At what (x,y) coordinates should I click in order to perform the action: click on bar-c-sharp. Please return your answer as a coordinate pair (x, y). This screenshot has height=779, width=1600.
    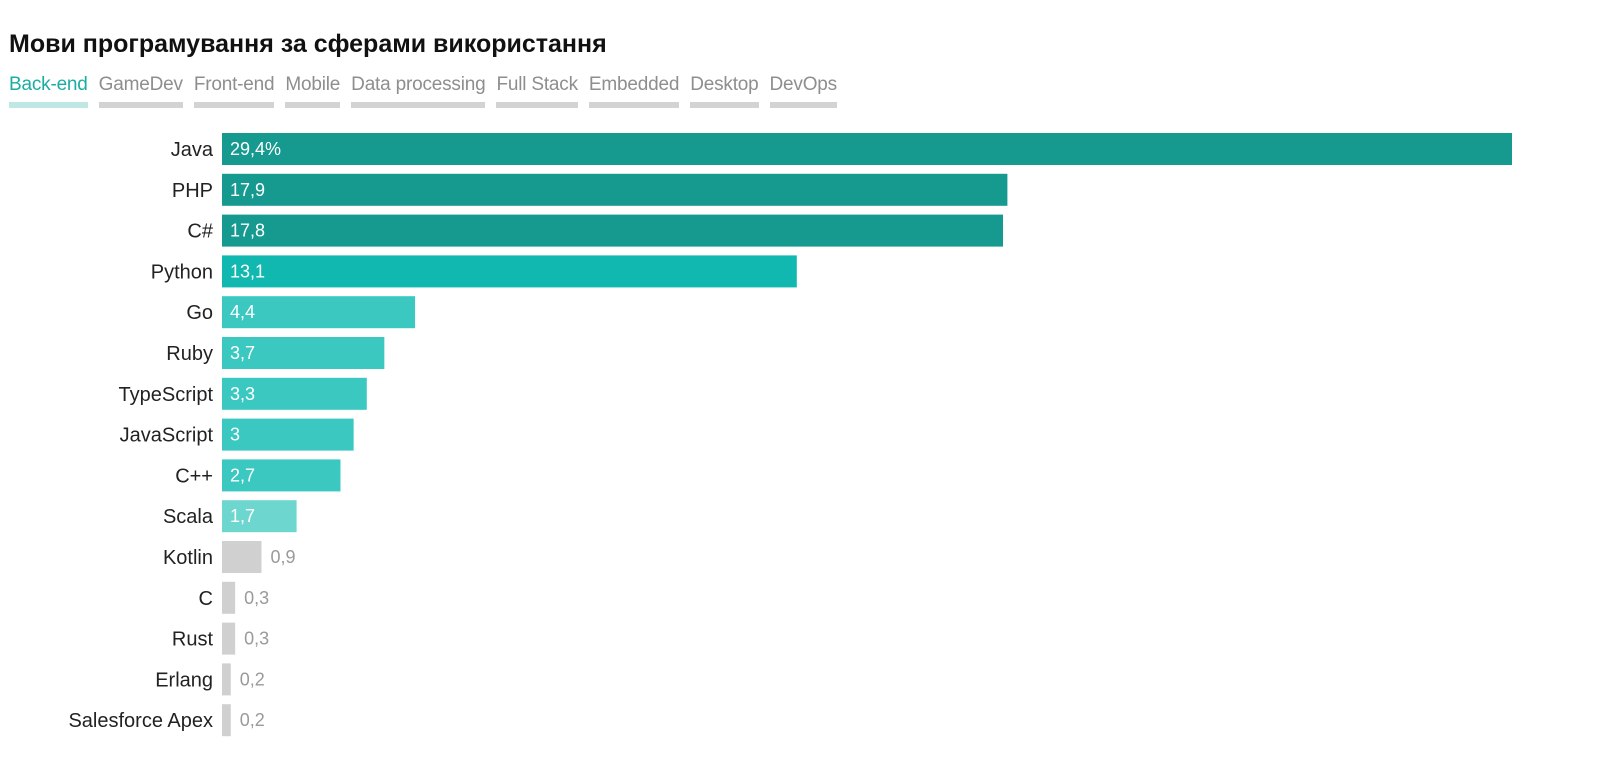
    Looking at the image, I should click on (613, 230).